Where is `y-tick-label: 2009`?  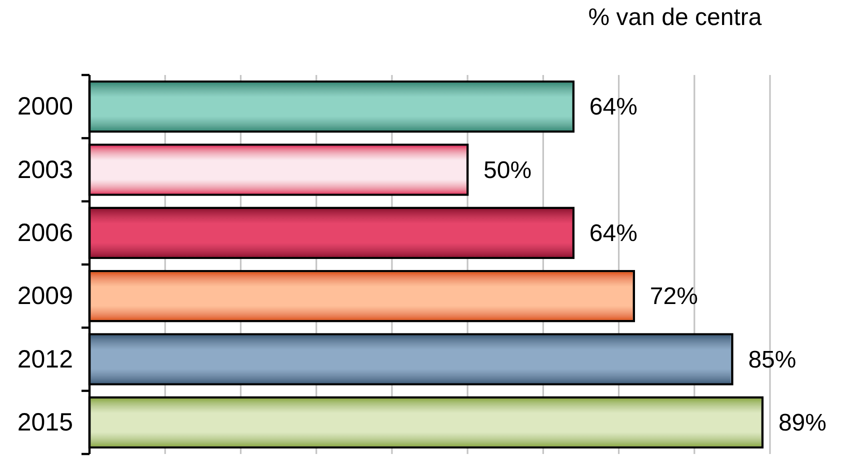
y-tick-label: 2009 is located at coordinates (45, 296).